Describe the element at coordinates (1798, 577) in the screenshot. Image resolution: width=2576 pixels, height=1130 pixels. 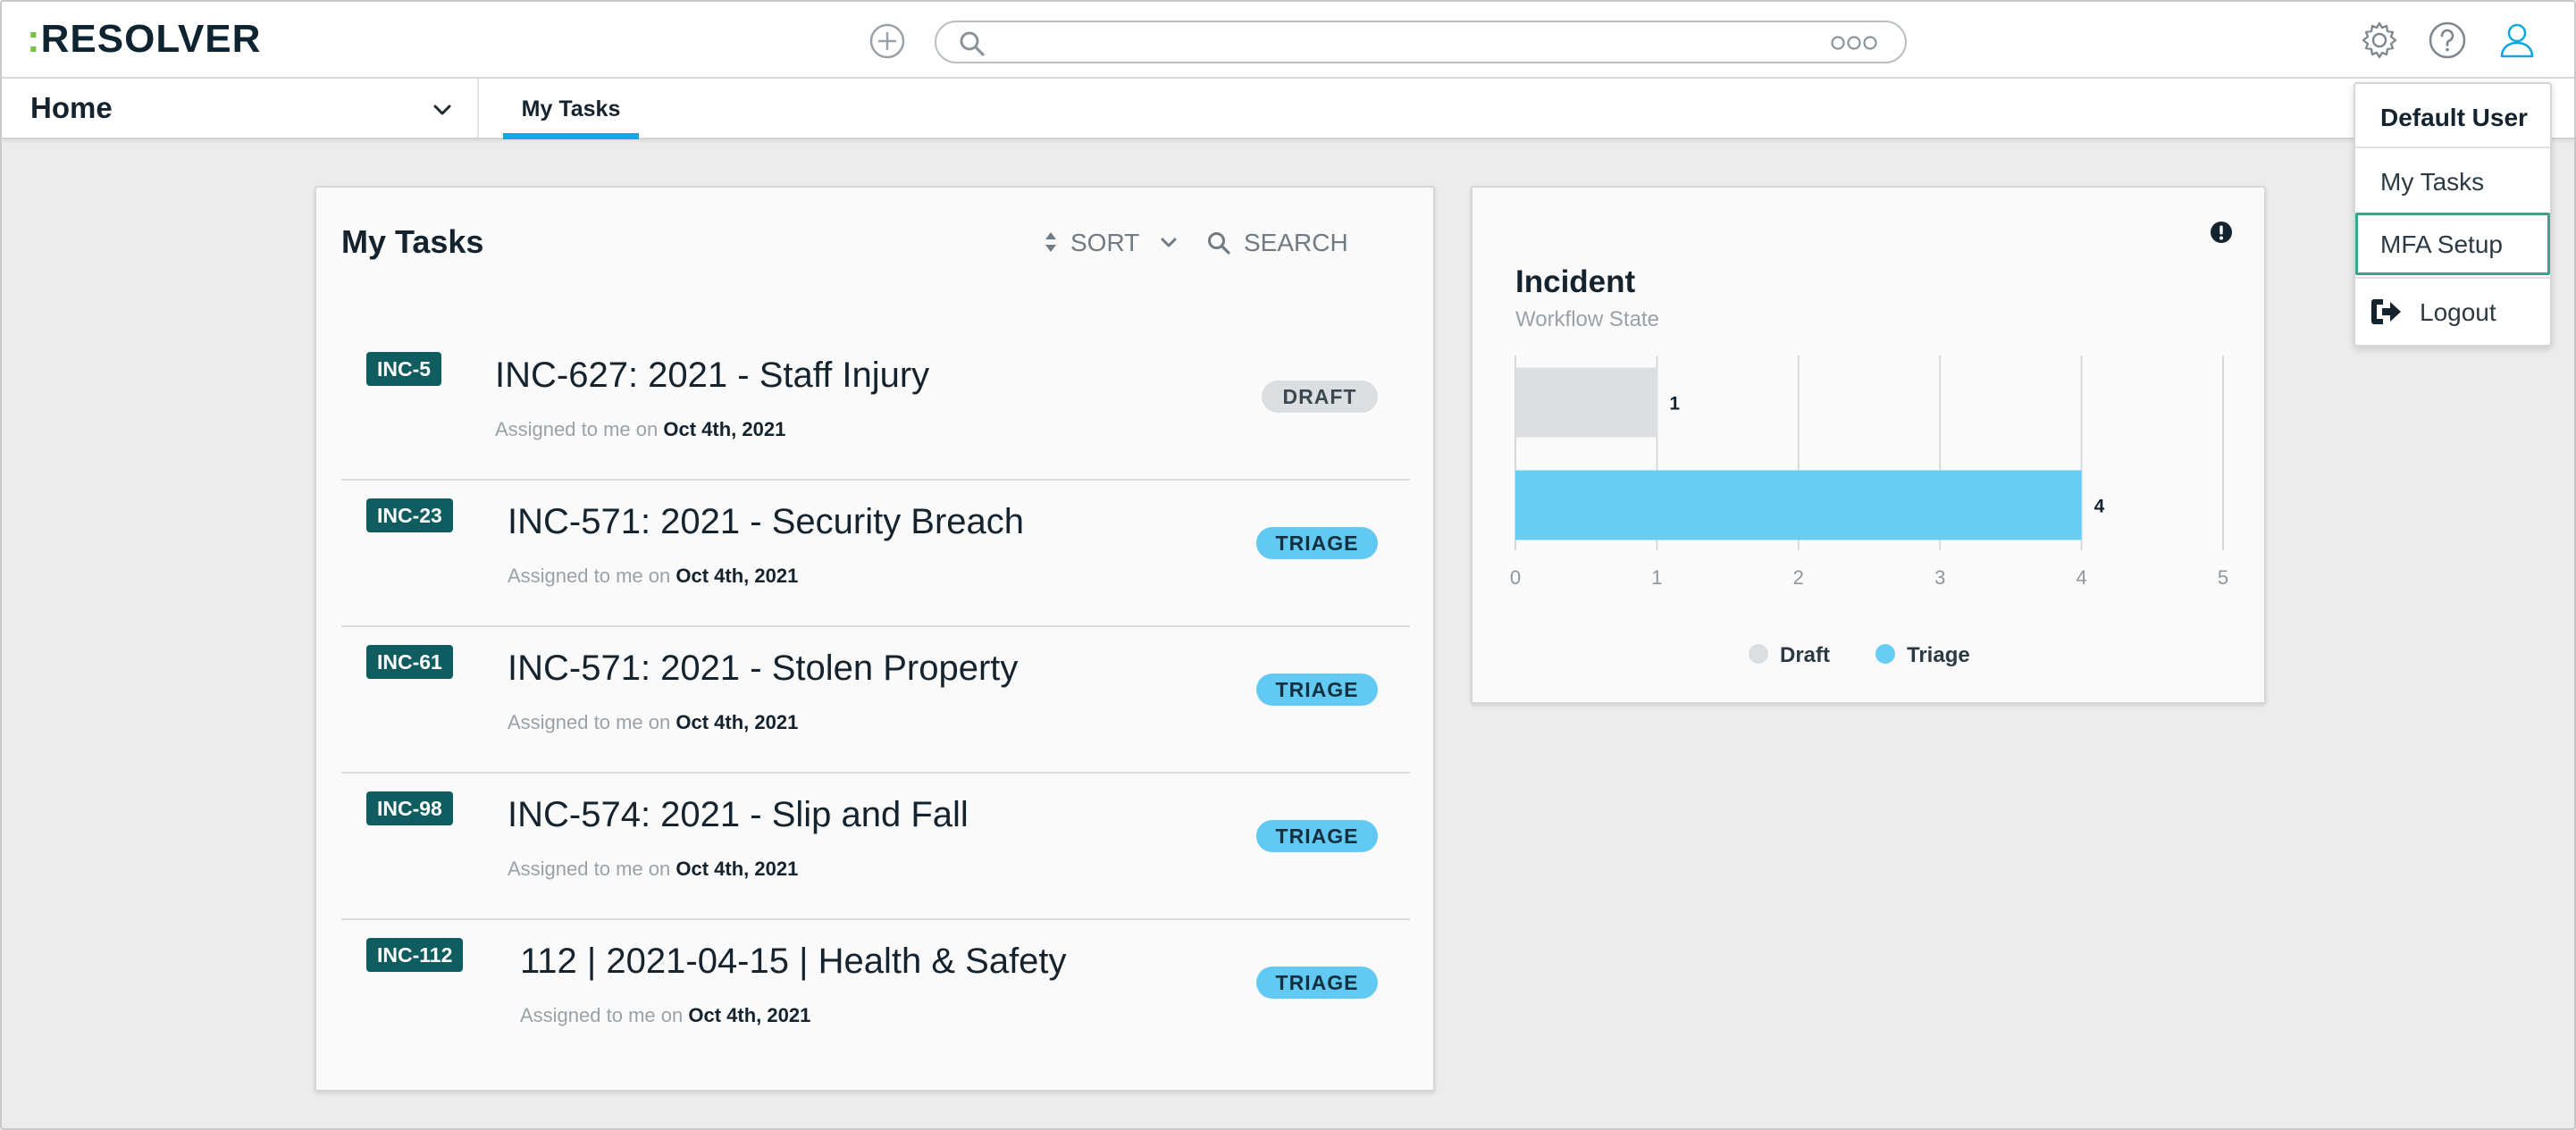
I see `chart-tick-label: 2` at that location.